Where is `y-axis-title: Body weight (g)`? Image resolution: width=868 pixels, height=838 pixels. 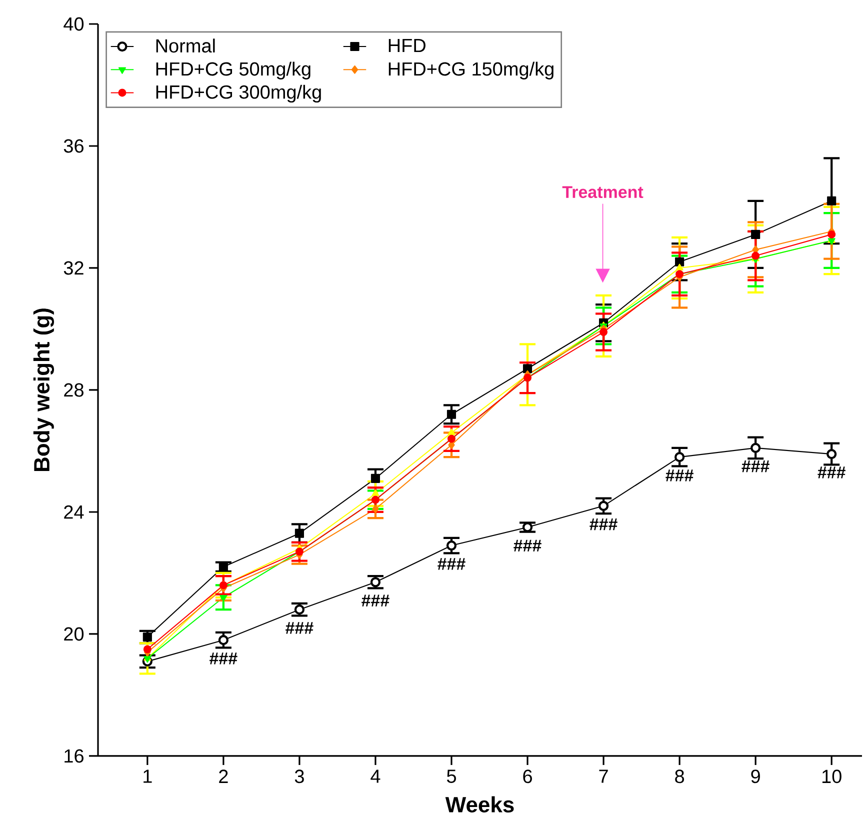 y-axis-title: Body weight (g) is located at coordinates (43, 390).